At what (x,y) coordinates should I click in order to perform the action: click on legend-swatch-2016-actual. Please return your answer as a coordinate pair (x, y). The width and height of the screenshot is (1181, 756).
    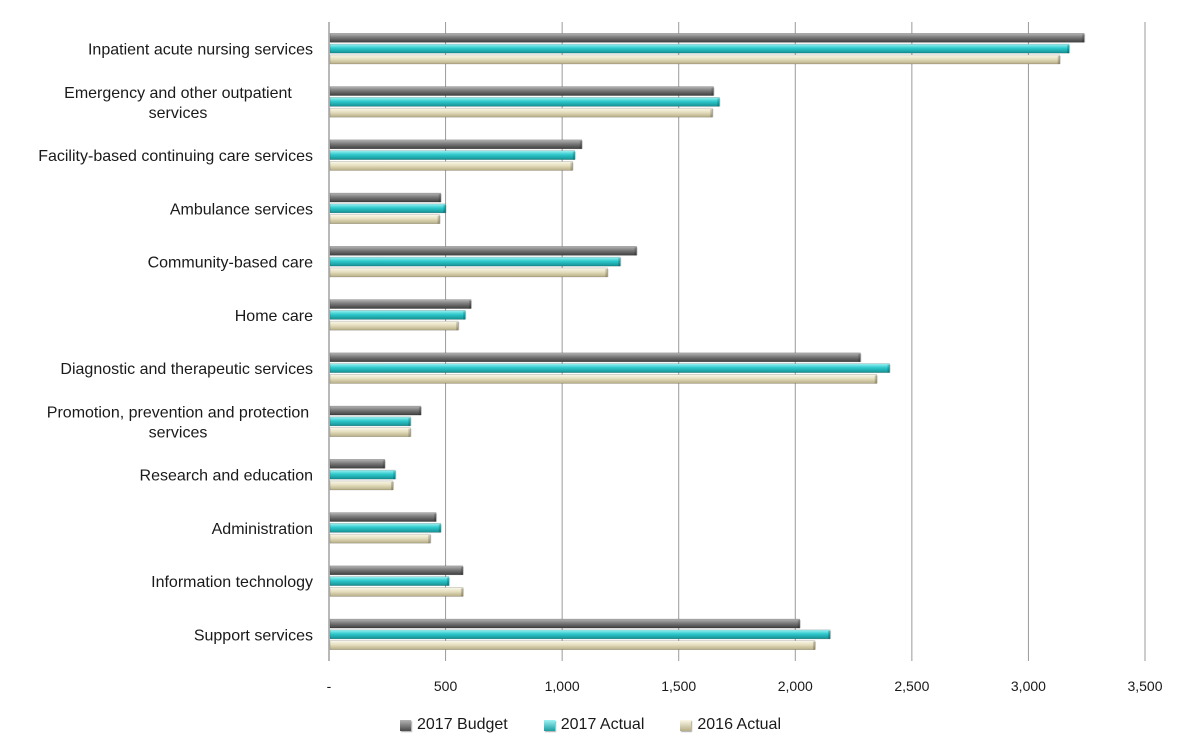
    Looking at the image, I should click on (686, 725).